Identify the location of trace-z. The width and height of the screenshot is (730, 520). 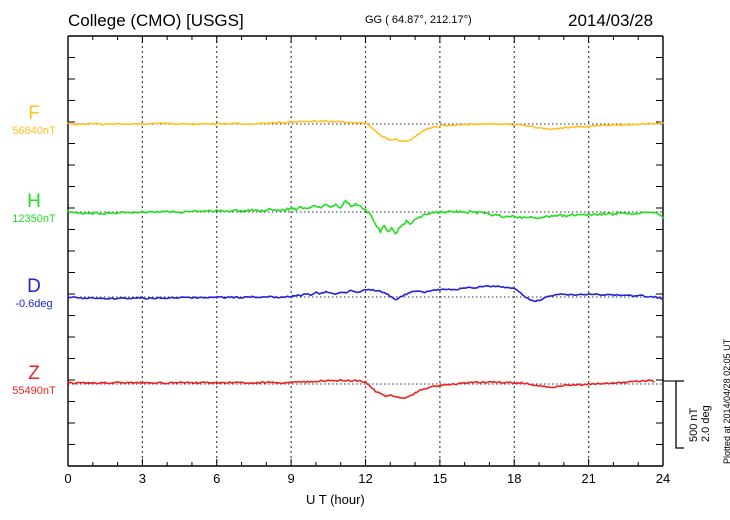
(361, 389).